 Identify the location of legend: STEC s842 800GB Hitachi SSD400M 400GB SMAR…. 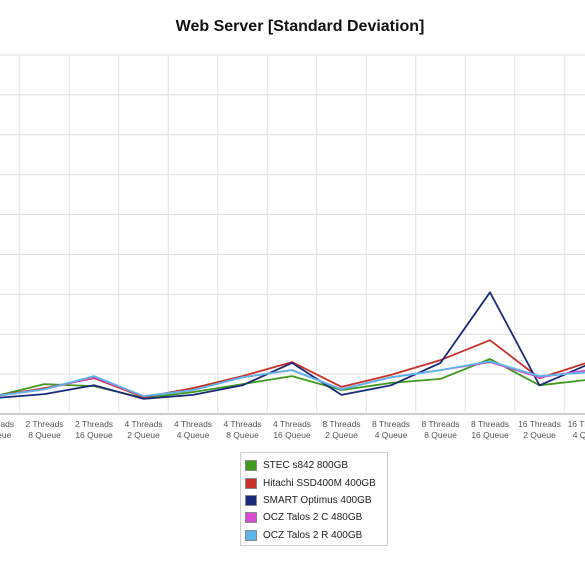
(314, 499).